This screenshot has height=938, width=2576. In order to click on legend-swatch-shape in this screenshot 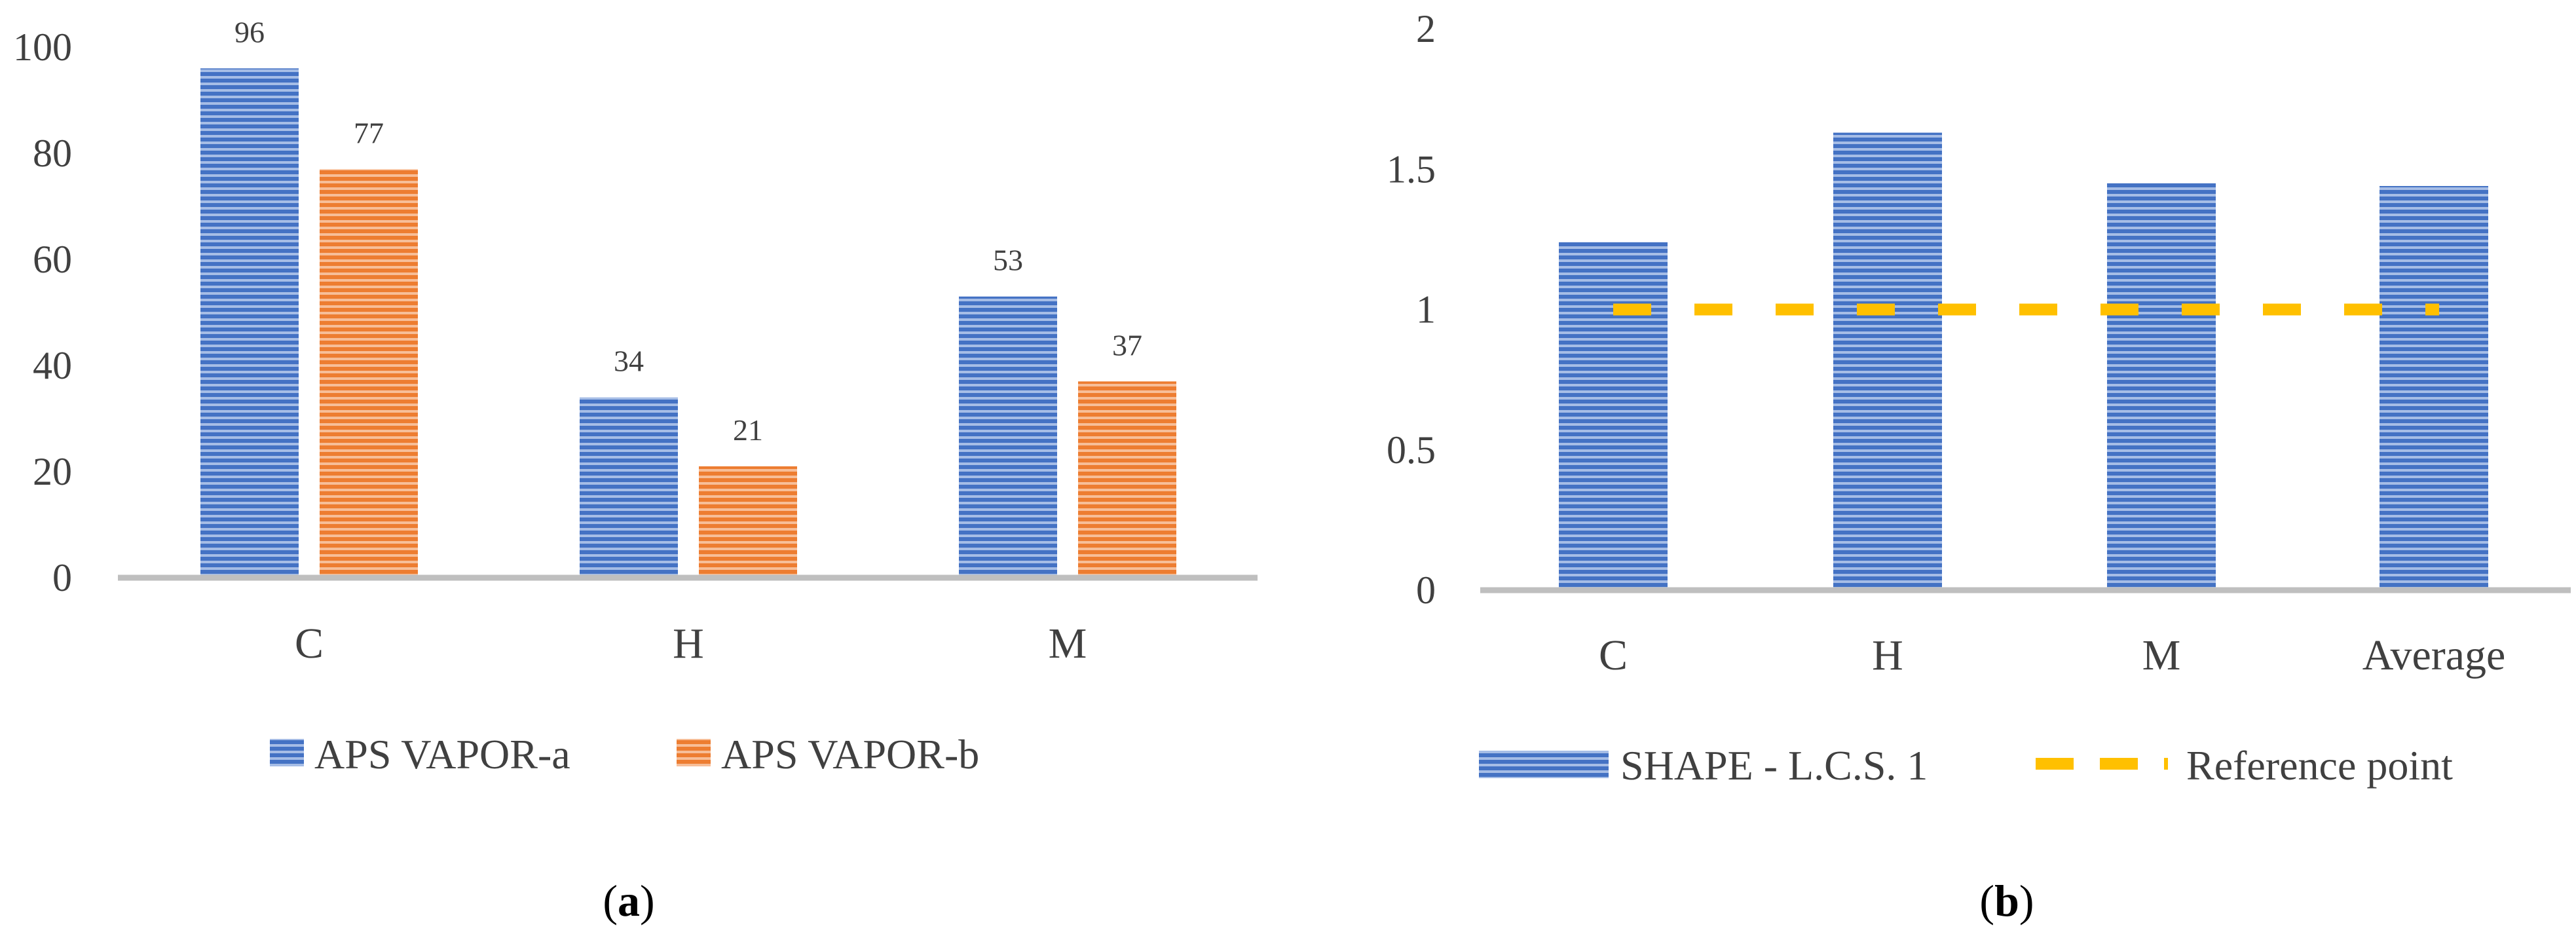, I will do `click(1544, 765)`.